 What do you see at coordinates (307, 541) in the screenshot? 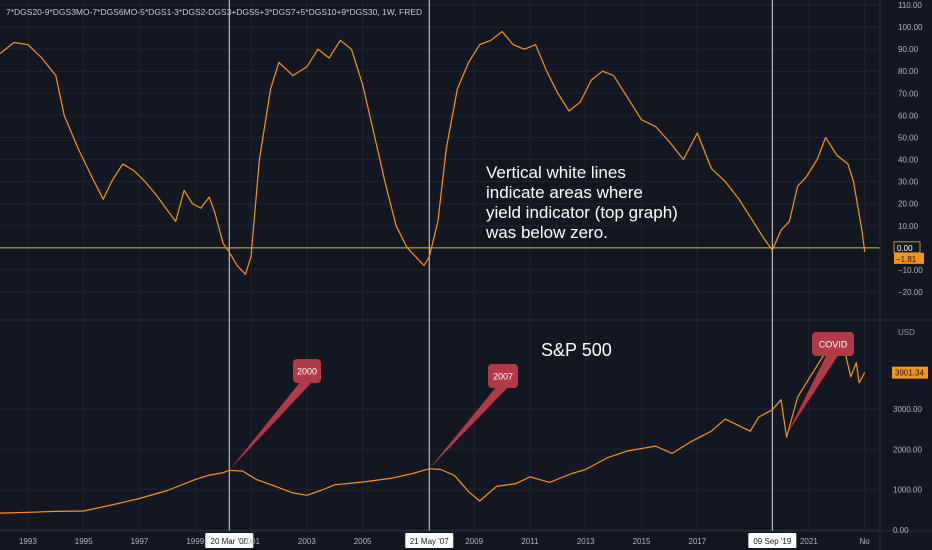
I see `x-tick-label-5: 2003` at bounding box center [307, 541].